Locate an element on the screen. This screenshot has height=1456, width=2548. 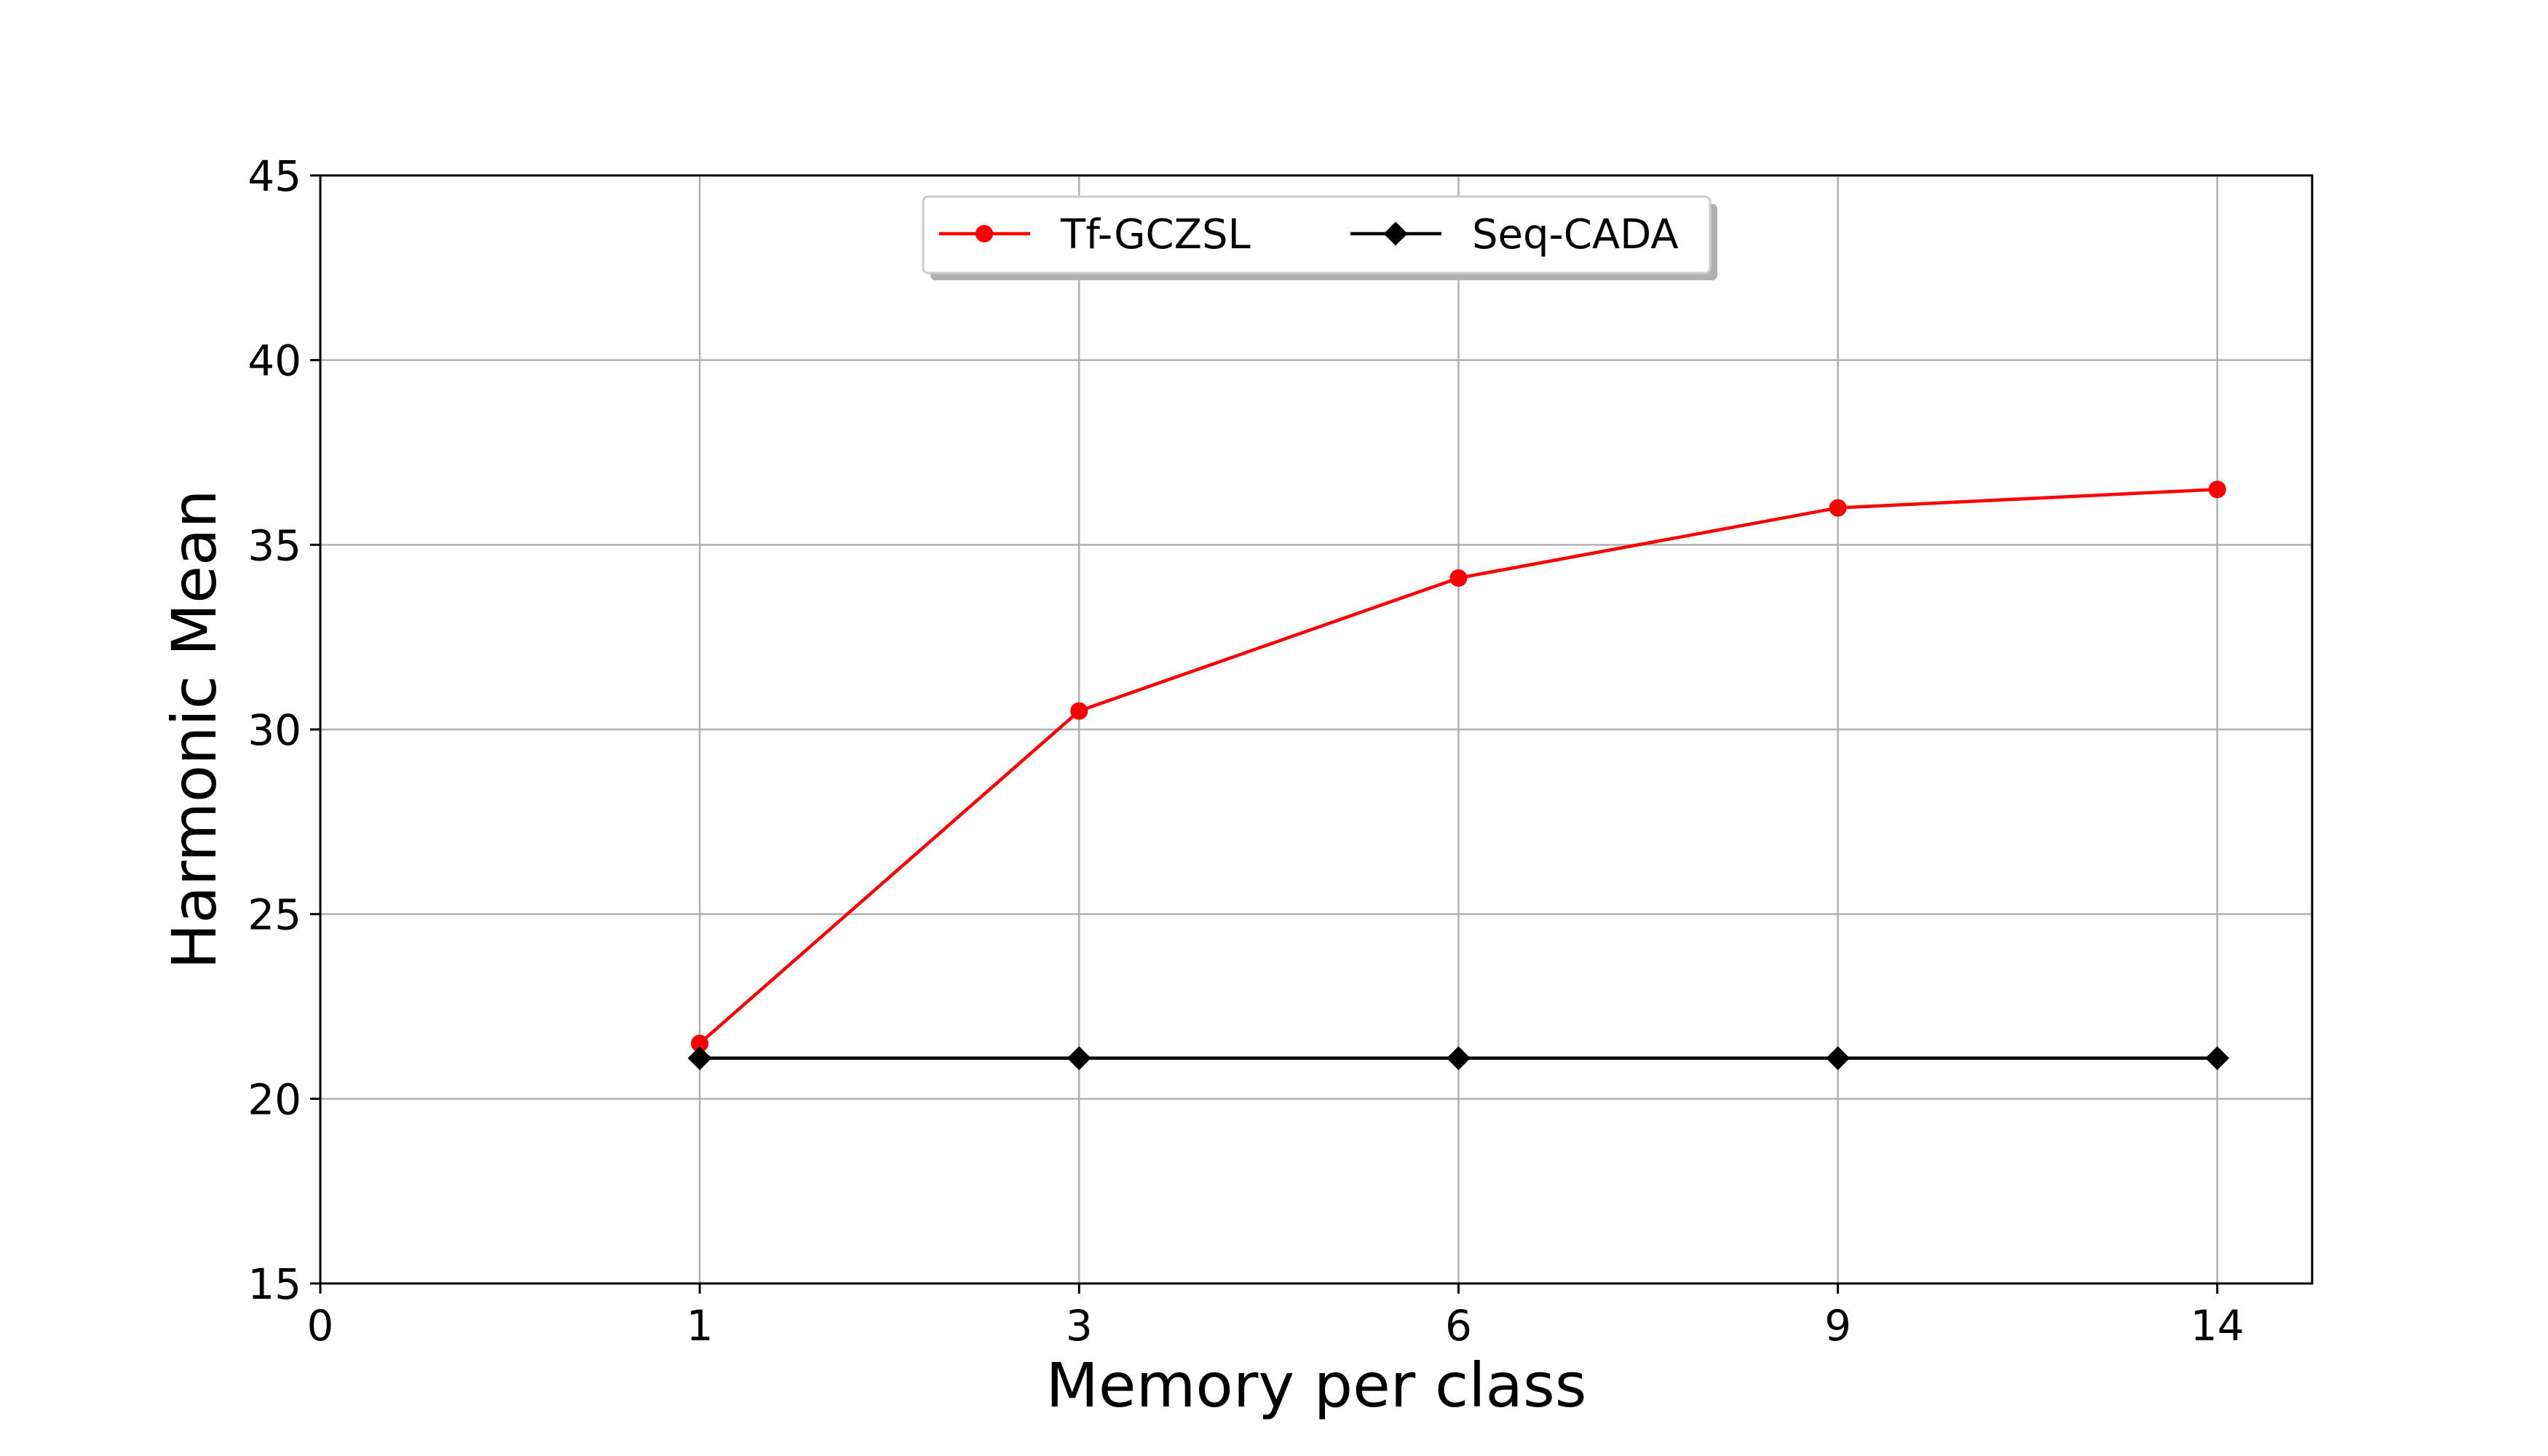
y-tick-label: 40 is located at coordinates (274, 361).